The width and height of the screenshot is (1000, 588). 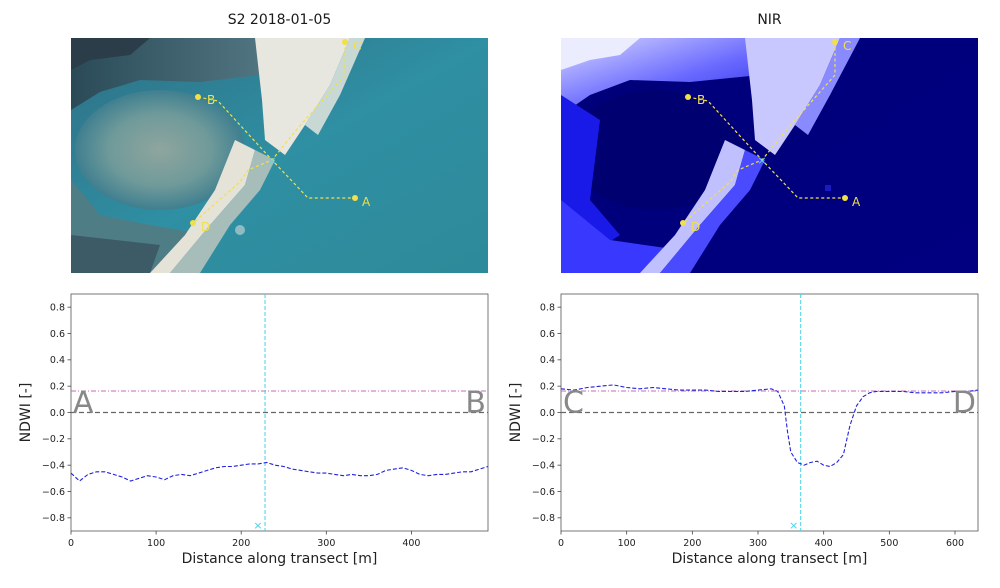 I want to click on rgb-transect-points: A B C D, so click(x=280, y=136).